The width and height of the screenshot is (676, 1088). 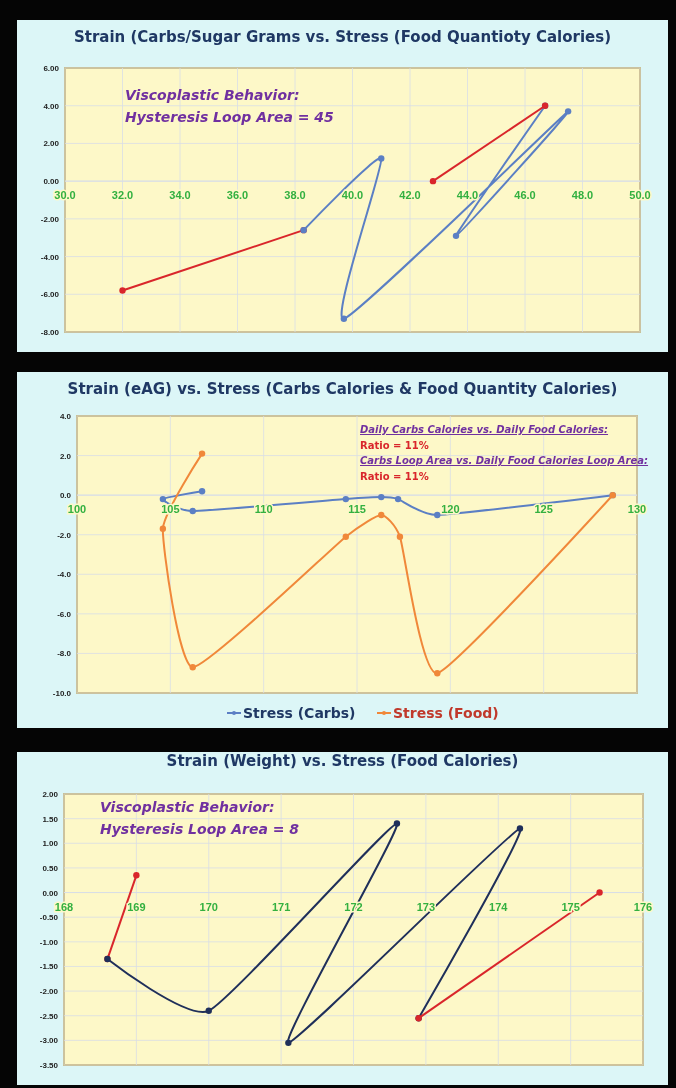 What do you see at coordinates (64, 575) in the screenshot?
I see `y-tick-label: -4.0` at bounding box center [64, 575].